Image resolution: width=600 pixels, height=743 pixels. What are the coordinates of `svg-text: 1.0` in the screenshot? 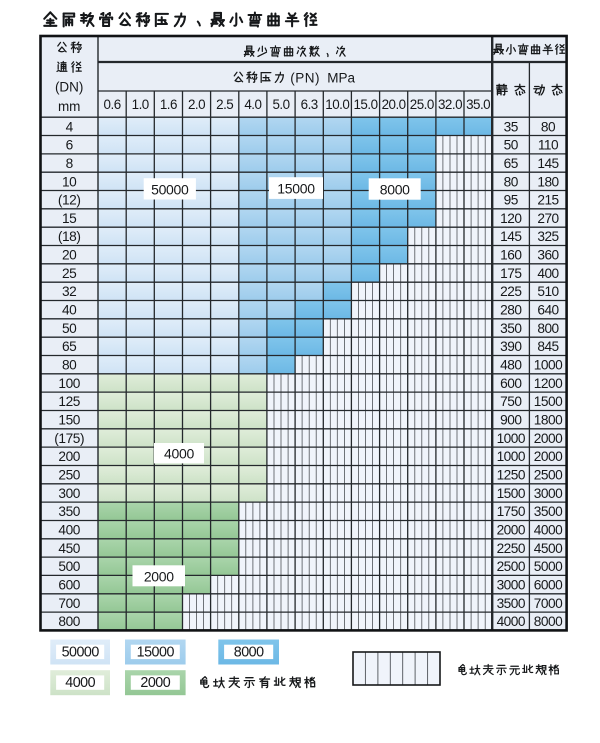 It's located at (140, 104).